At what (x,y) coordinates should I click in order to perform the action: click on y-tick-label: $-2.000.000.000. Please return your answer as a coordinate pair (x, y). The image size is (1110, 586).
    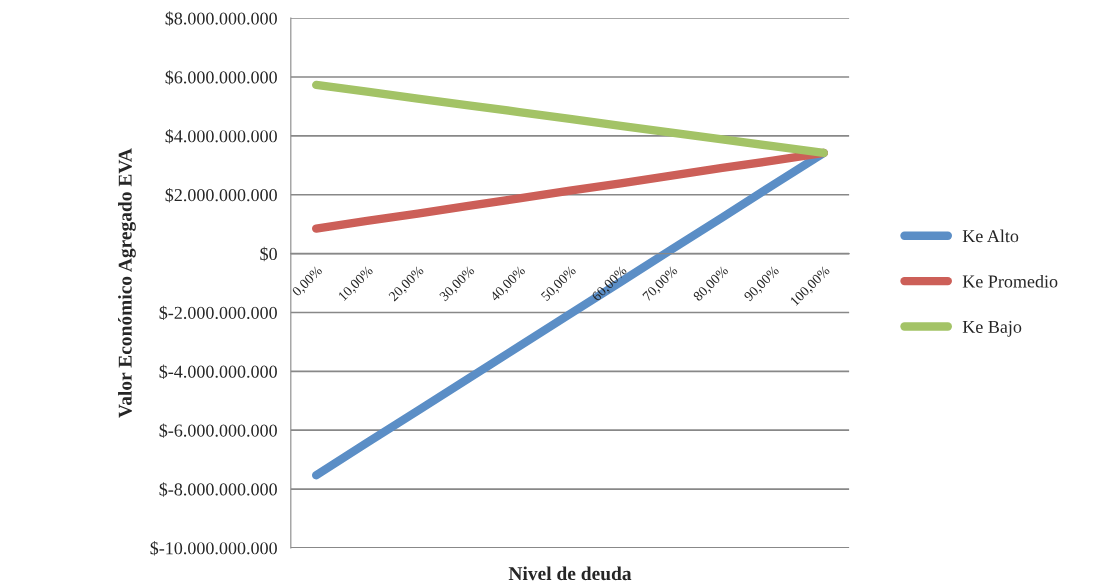
    Looking at the image, I should click on (218, 313).